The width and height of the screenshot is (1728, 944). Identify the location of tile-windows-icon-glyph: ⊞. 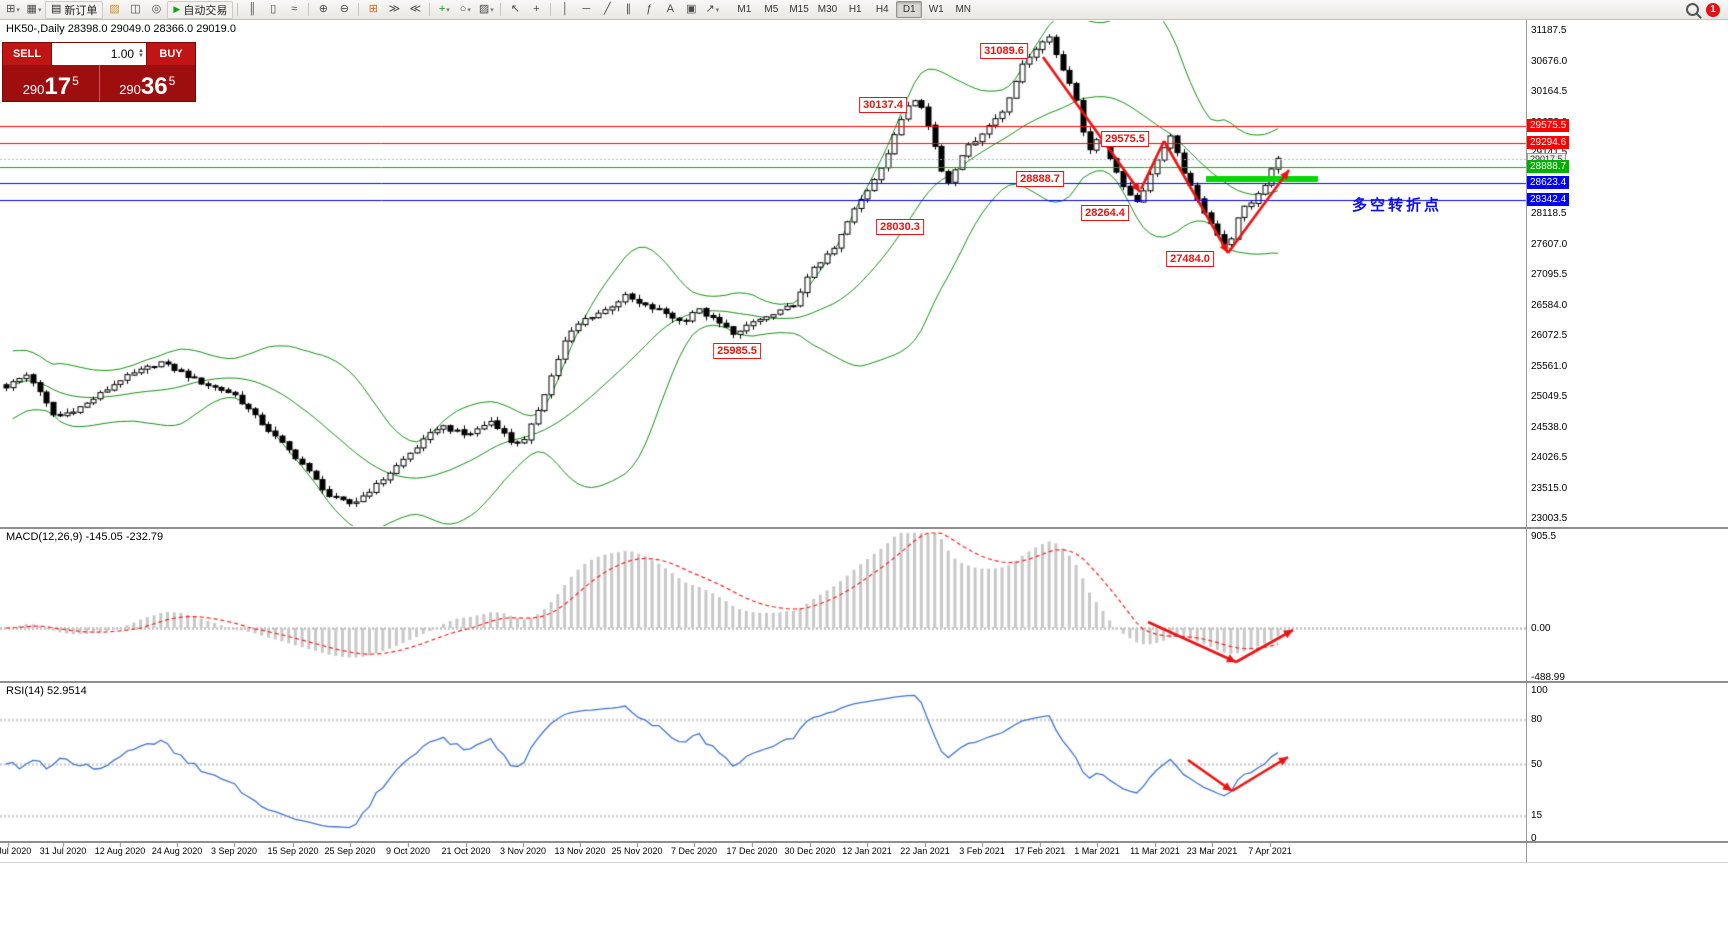
(373, 9).